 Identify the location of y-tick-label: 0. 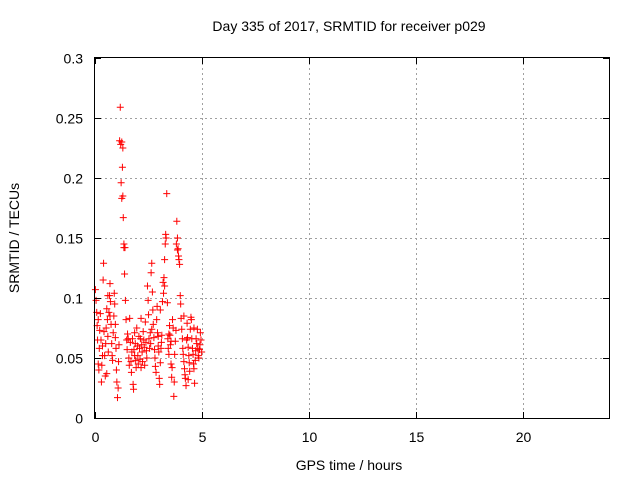
(79, 419).